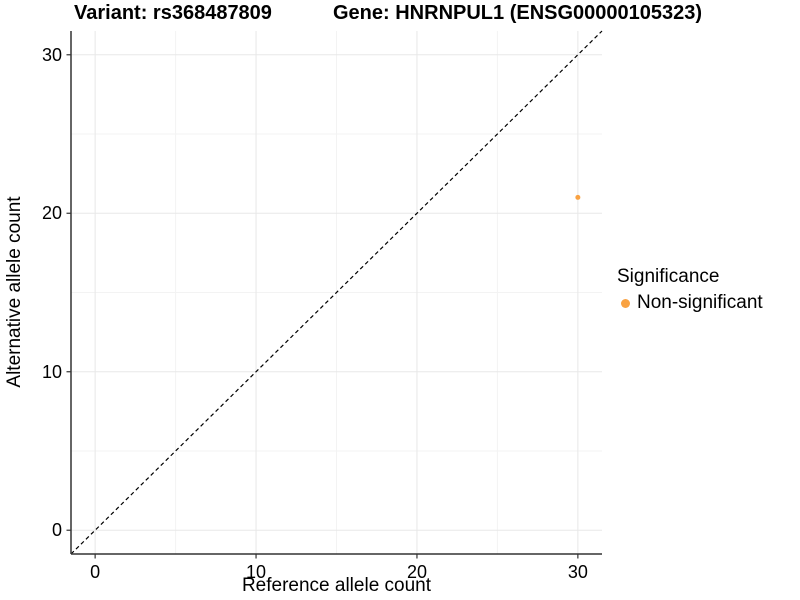 The width and height of the screenshot is (800, 600). What do you see at coordinates (56, 530) in the screenshot?
I see `y-tick-label: 0` at bounding box center [56, 530].